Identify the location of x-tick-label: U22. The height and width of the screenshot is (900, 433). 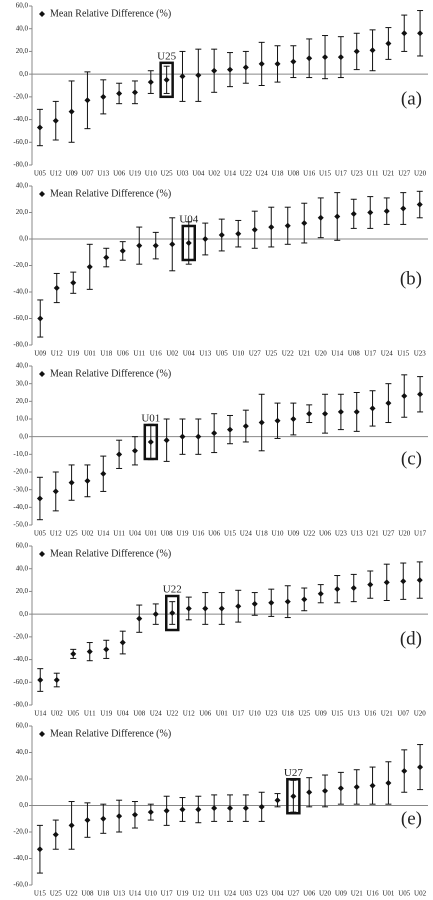
(288, 354).